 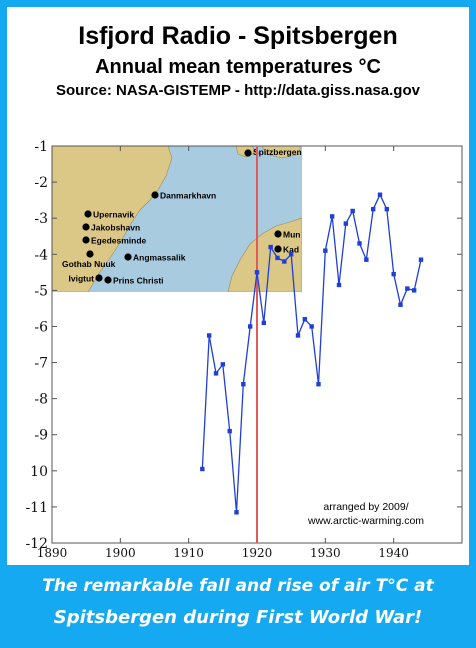 What do you see at coordinates (119, 241) in the screenshot?
I see `map-place-label: Egedesminde` at bounding box center [119, 241].